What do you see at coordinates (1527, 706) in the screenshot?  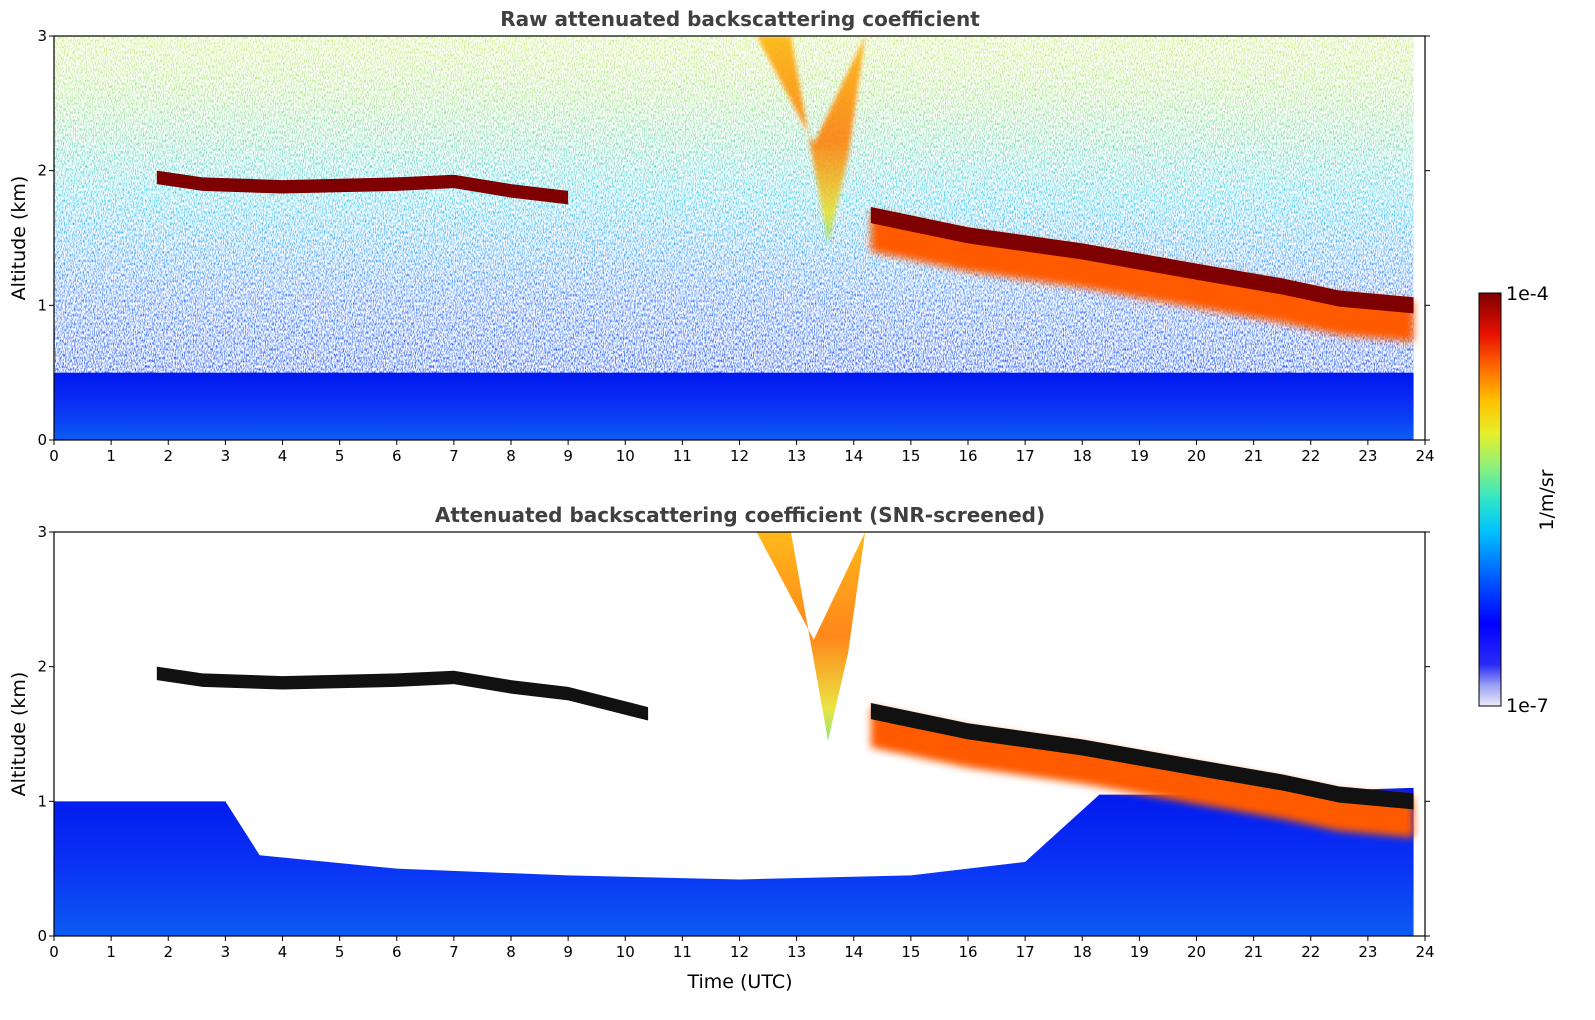 I see `colorbar-min-label: 1e-7` at bounding box center [1527, 706].